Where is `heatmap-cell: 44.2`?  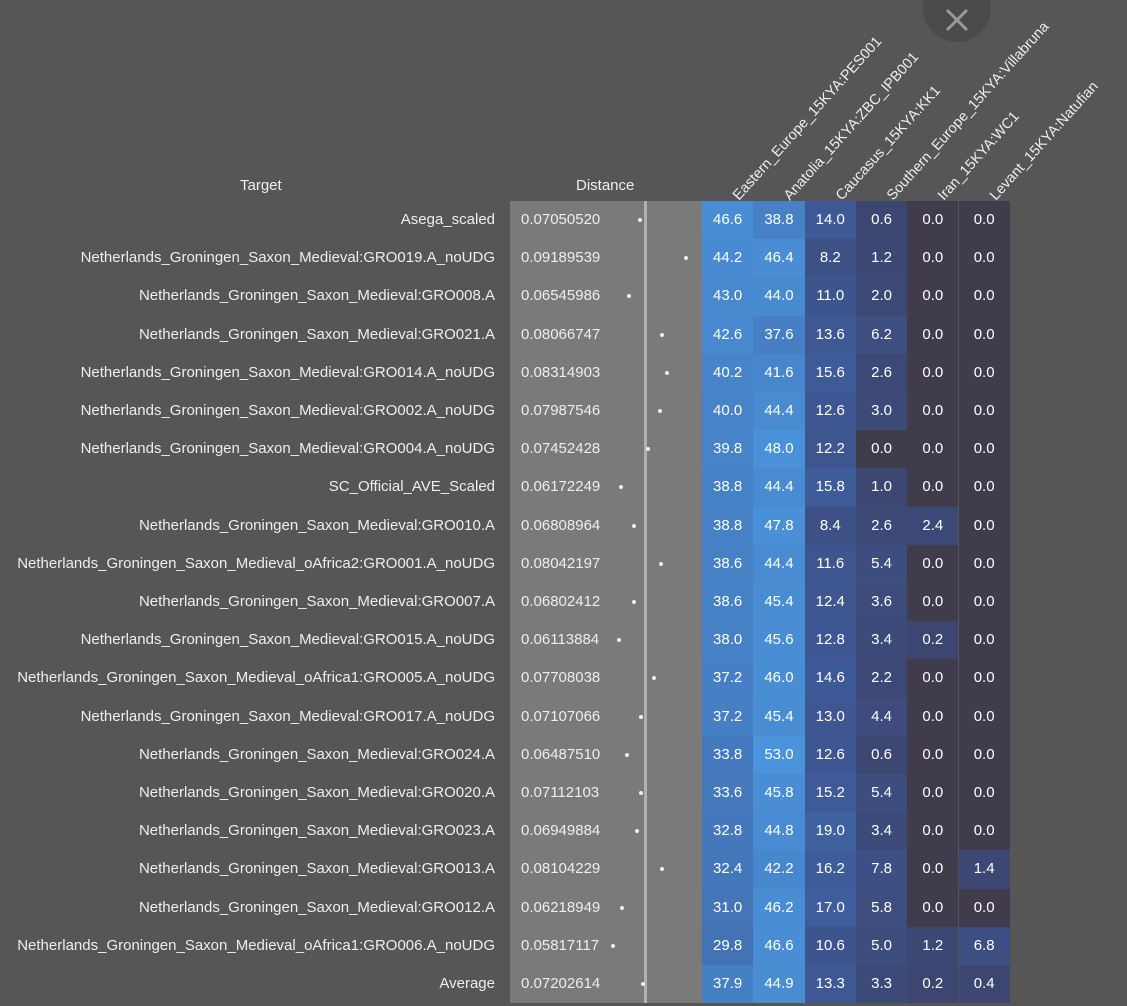 heatmap-cell: 44.2 is located at coordinates (728, 258).